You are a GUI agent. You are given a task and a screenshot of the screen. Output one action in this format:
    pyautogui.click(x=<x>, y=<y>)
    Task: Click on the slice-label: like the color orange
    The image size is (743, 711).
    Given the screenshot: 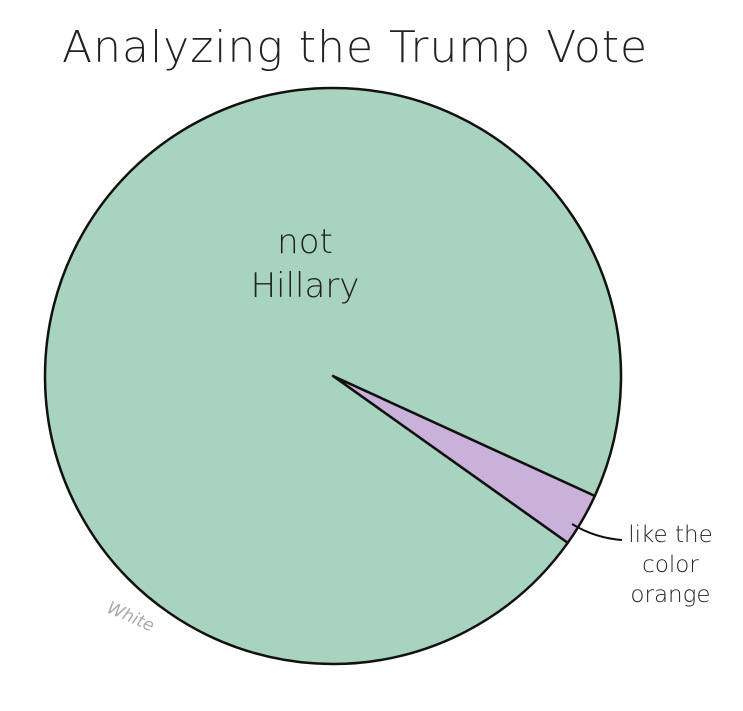 What is the action you would take?
    pyautogui.click(x=670, y=565)
    